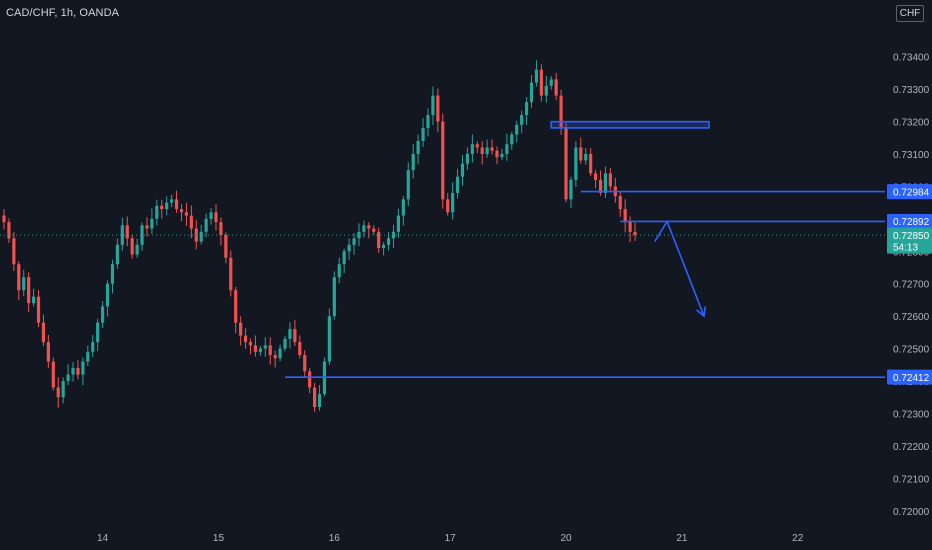 Image resolution: width=932 pixels, height=550 pixels. I want to click on y-tick-label: 0.72300, so click(911, 414).